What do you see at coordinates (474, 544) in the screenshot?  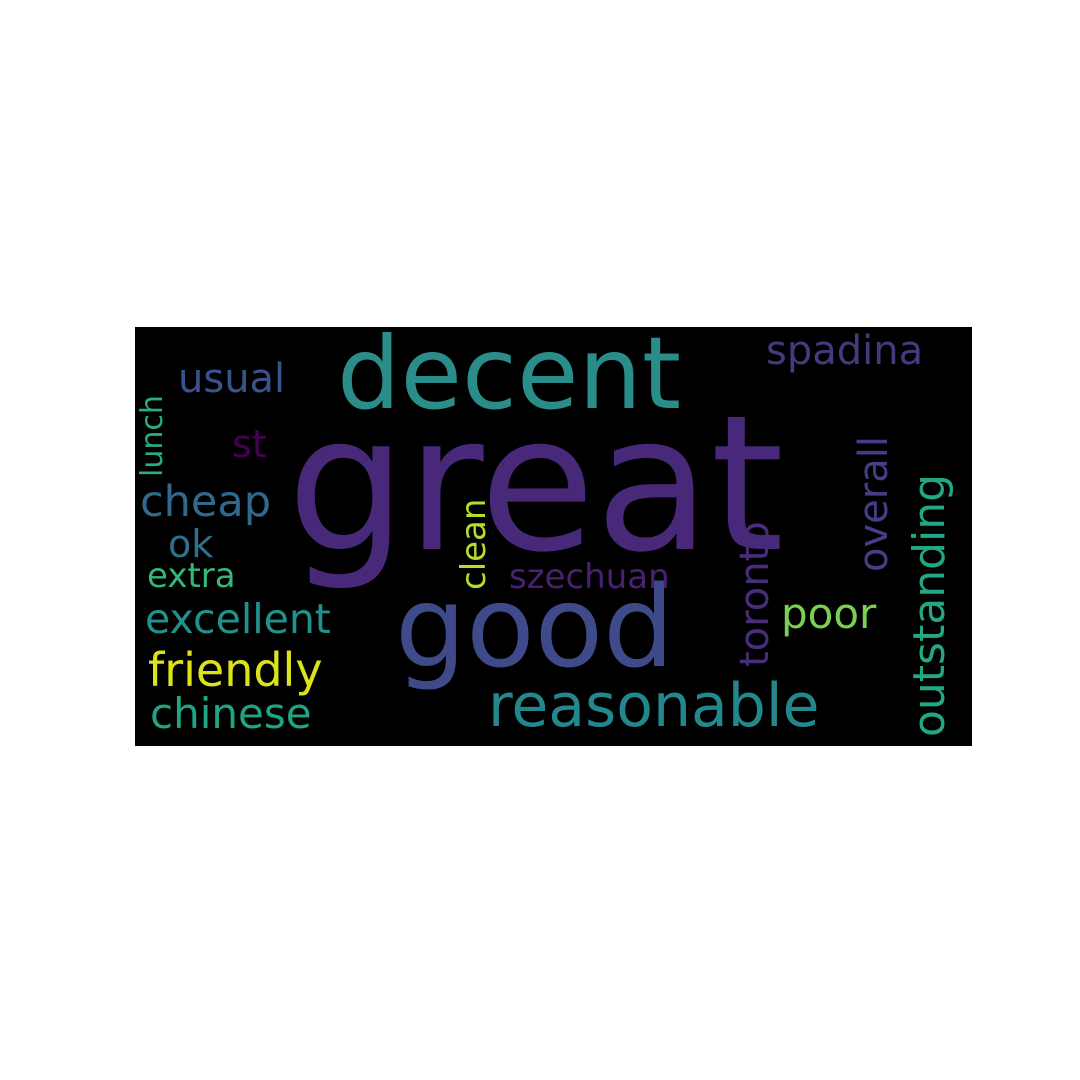 I see `word-clean: clean` at bounding box center [474, 544].